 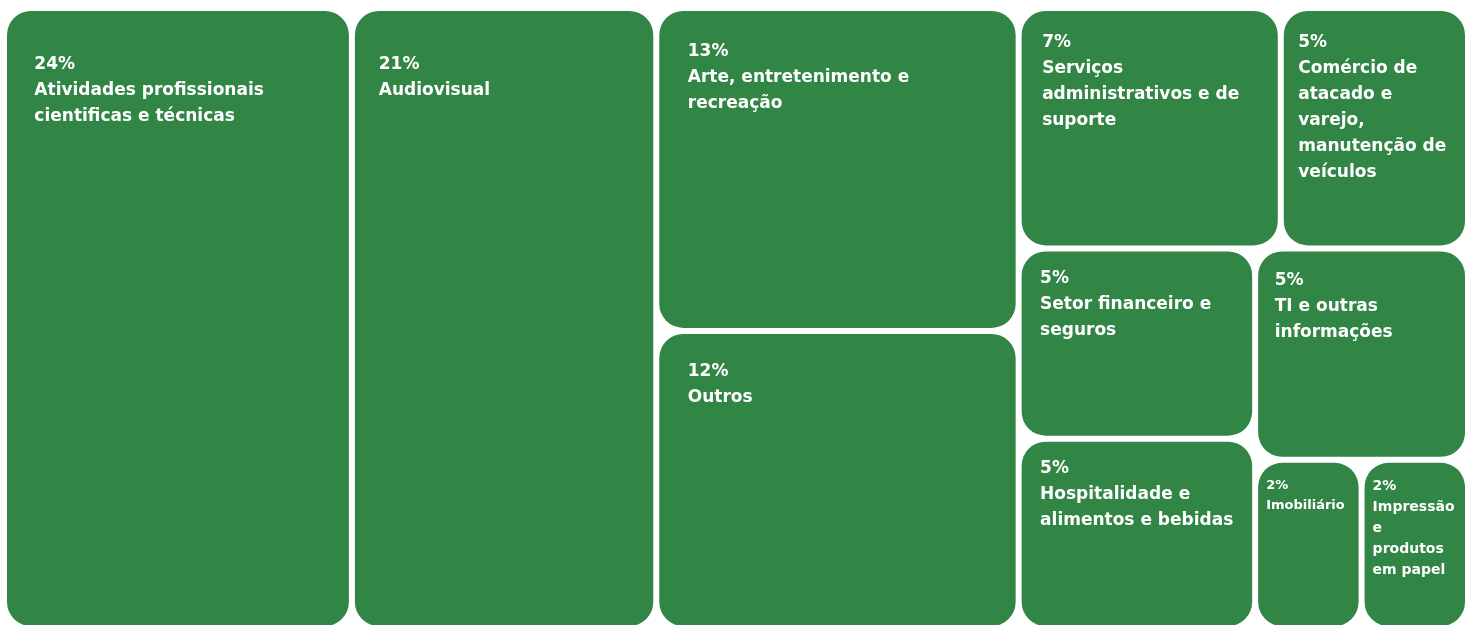 I want to click on category-label: Serviços administrativos e de suporte, so click(x=1141, y=93).